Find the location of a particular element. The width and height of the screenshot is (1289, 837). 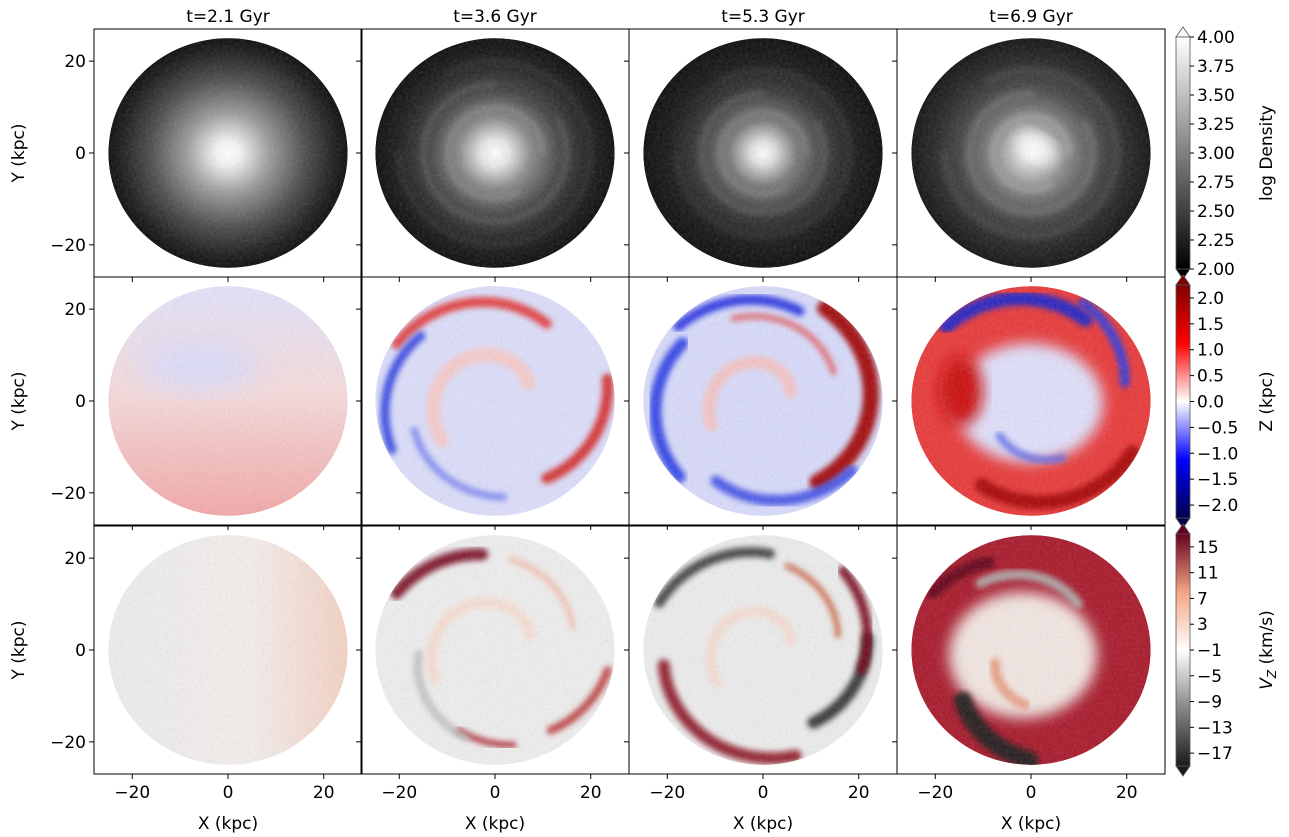

colorbar-vzkms: 15 11 7 3 −1 −5 −9 −13 −17 VZ (km/s) is located at coordinates (1227, 650).